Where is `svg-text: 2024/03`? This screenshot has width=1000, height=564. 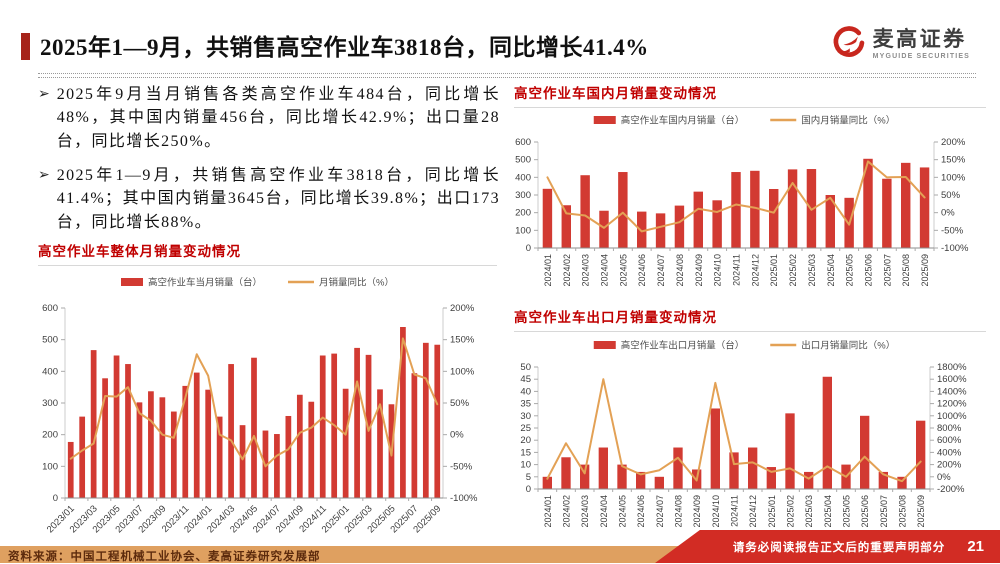
svg-text: 2024/03 is located at coordinates (586, 270).